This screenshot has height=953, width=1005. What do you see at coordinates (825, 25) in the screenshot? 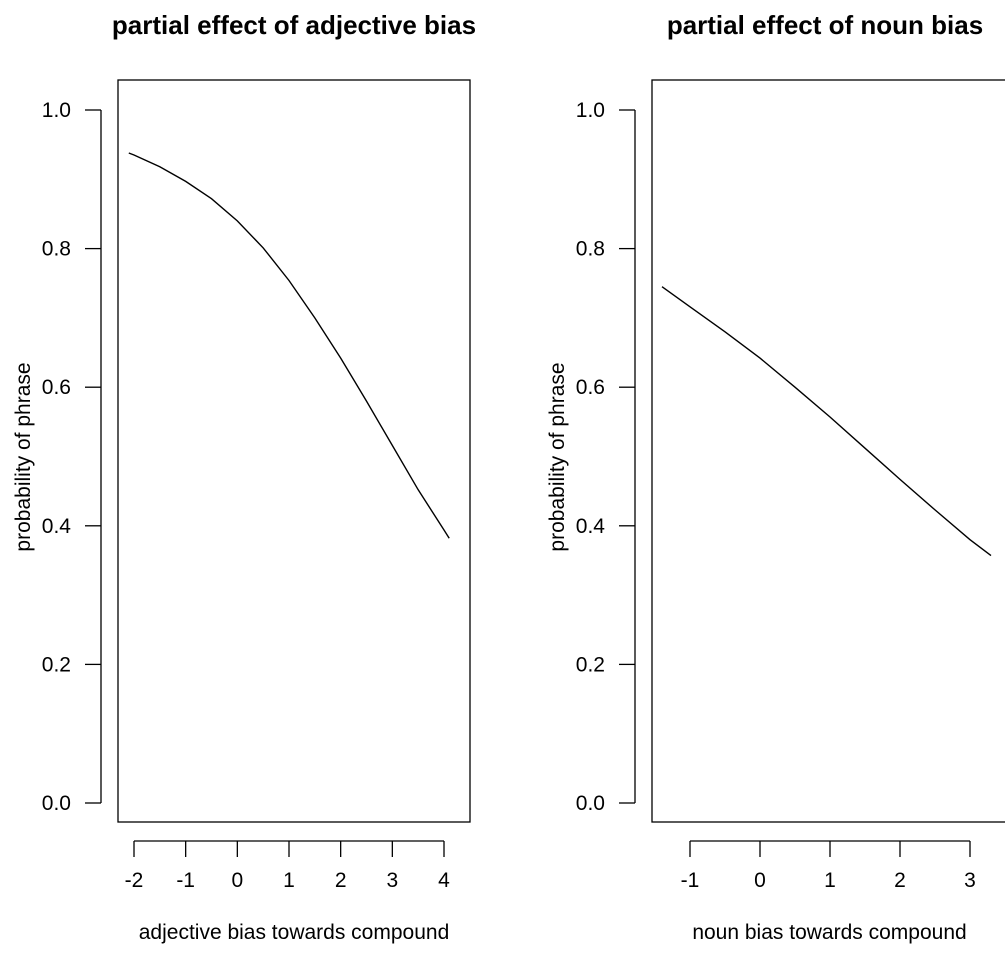
I see `chart-title: partial effect of noun bias` at bounding box center [825, 25].